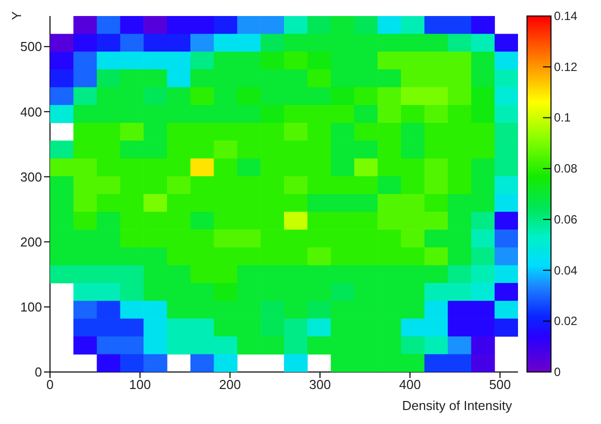 The image size is (601, 424). What do you see at coordinates (566, 219) in the screenshot?
I see `color-bar-label: 0.06` at bounding box center [566, 219].